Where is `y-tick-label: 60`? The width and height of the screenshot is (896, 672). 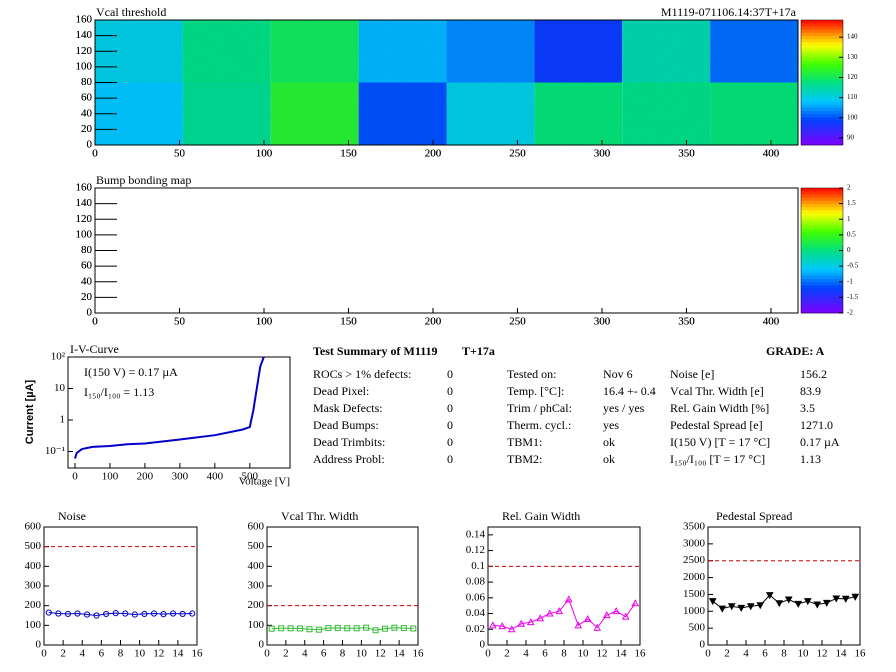
y-tick-label: 60 is located at coordinates (87, 98).